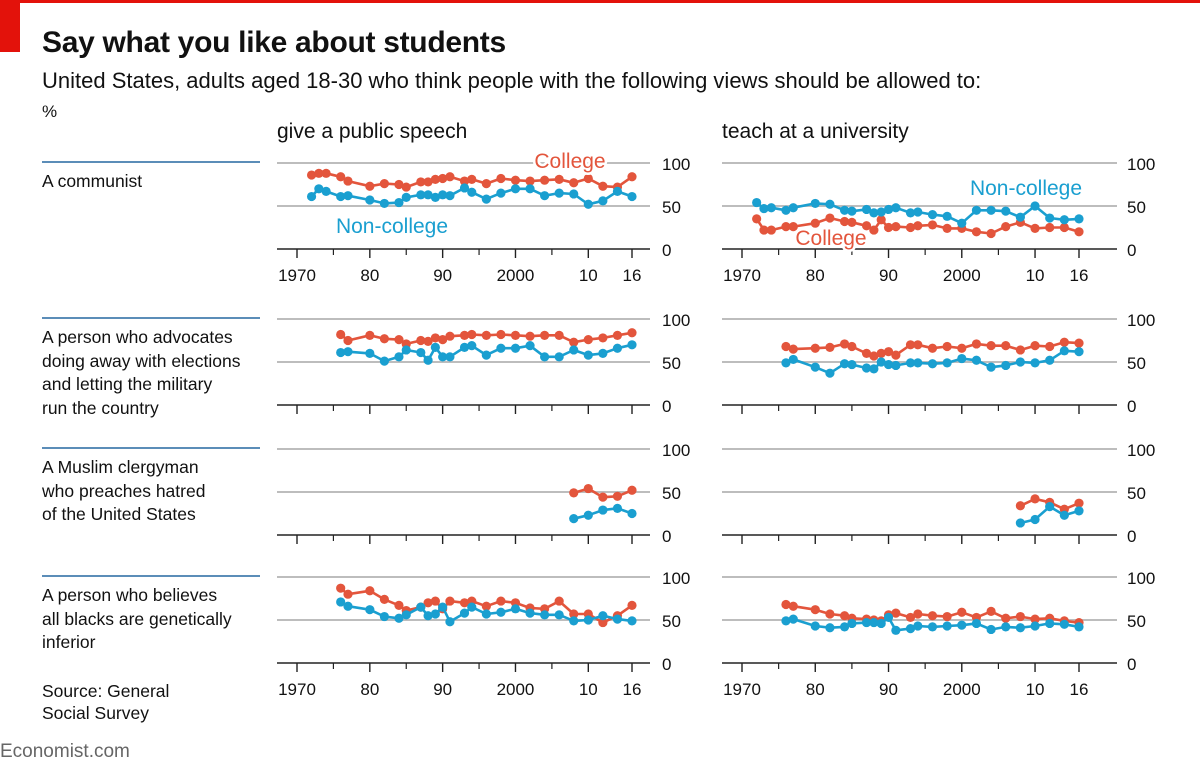 The width and height of the screenshot is (1200, 774). What do you see at coordinates (274, 42) in the screenshot?
I see `chart-title: Say what you like about students` at bounding box center [274, 42].